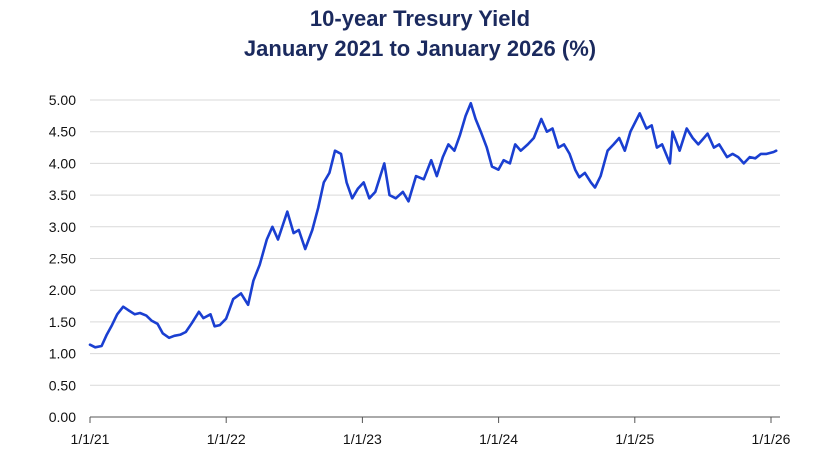 The height and width of the screenshot is (472, 840). I want to click on y-tick-label: 1.50, so click(62, 322).